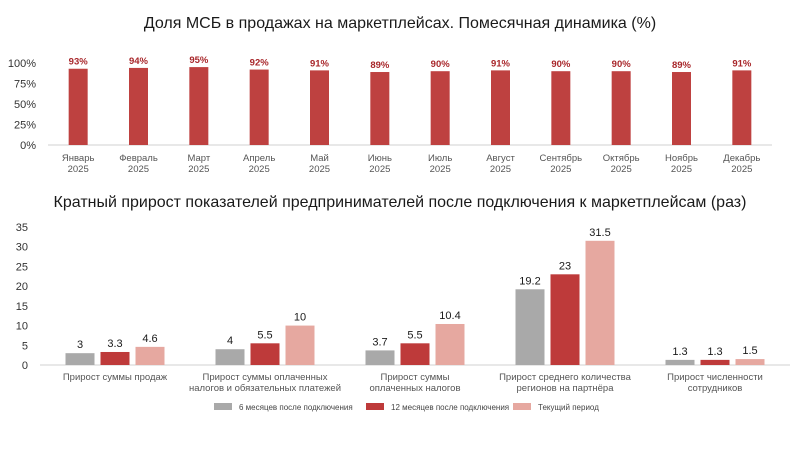 The width and height of the screenshot is (800, 450). I want to click on chart-2-x-tick-label: Прирост среднего количества, so click(565, 377).